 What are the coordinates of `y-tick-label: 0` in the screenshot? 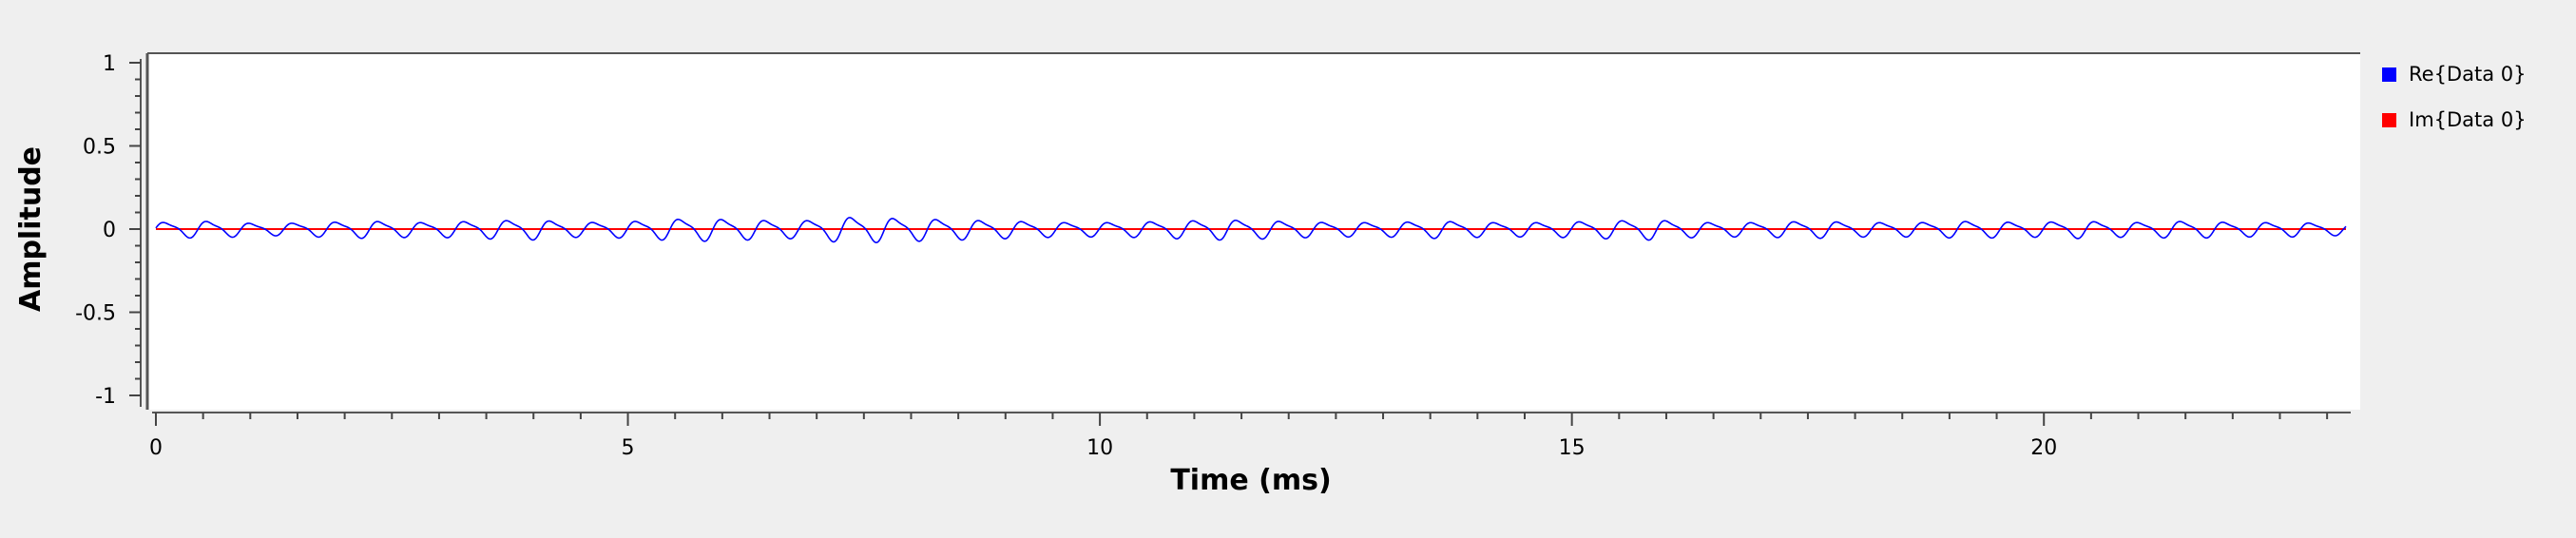 It's located at (109, 230).